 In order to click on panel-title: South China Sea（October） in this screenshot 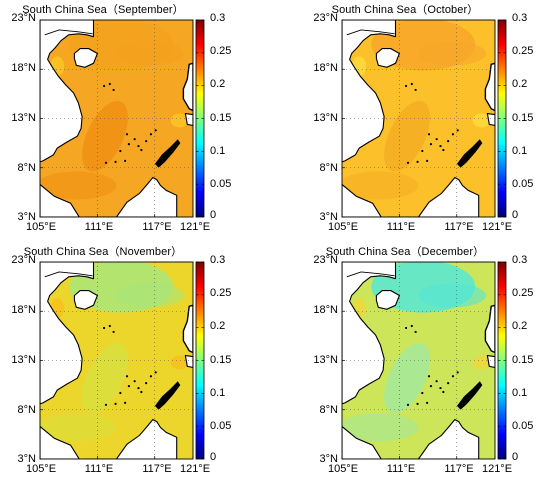, I will do `click(405, 10)`.